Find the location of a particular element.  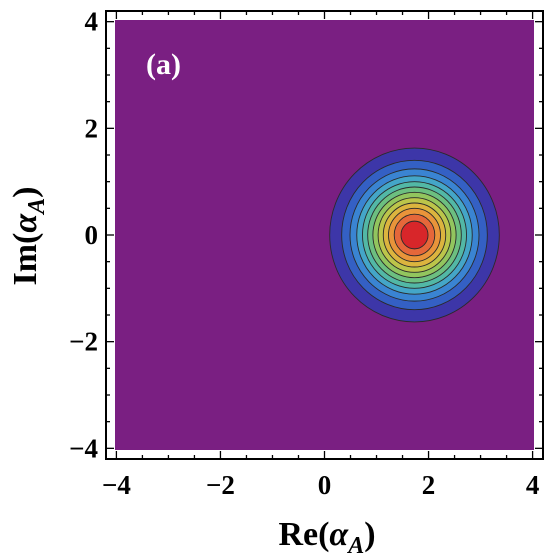

y-tick-label: 2 is located at coordinates (92, 128).